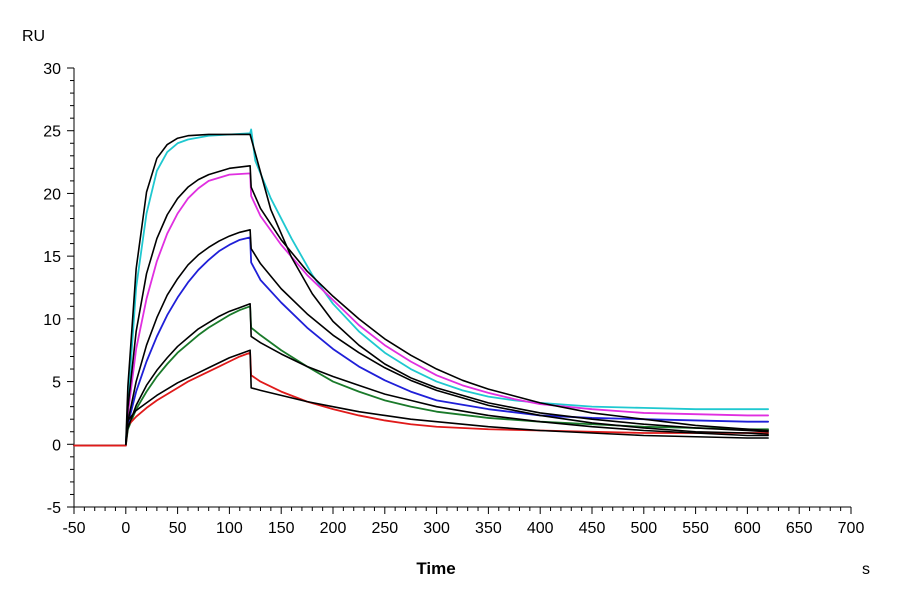 This screenshot has height=600, width=900. I want to click on x-axis-title: Time, so click(435, 568).